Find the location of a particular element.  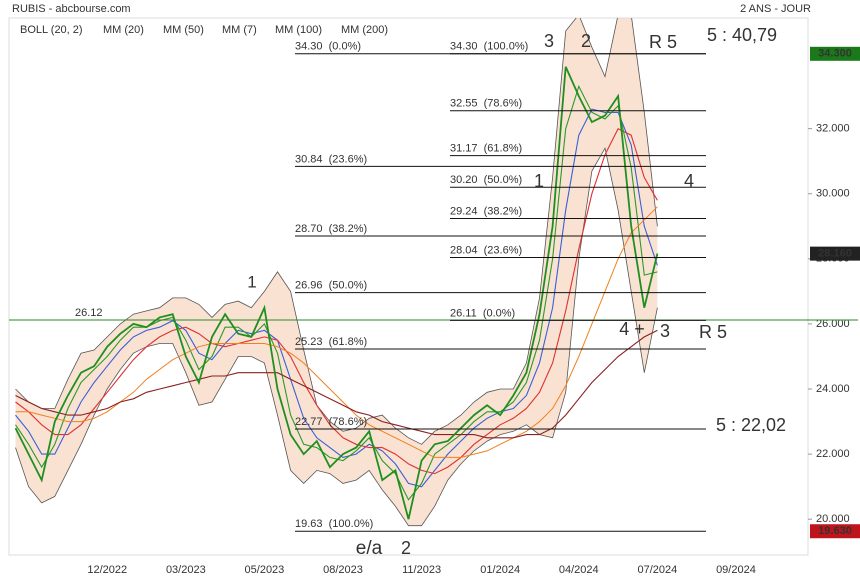

annotation: 5 : 40,79 is located at coordinates (742, 35).